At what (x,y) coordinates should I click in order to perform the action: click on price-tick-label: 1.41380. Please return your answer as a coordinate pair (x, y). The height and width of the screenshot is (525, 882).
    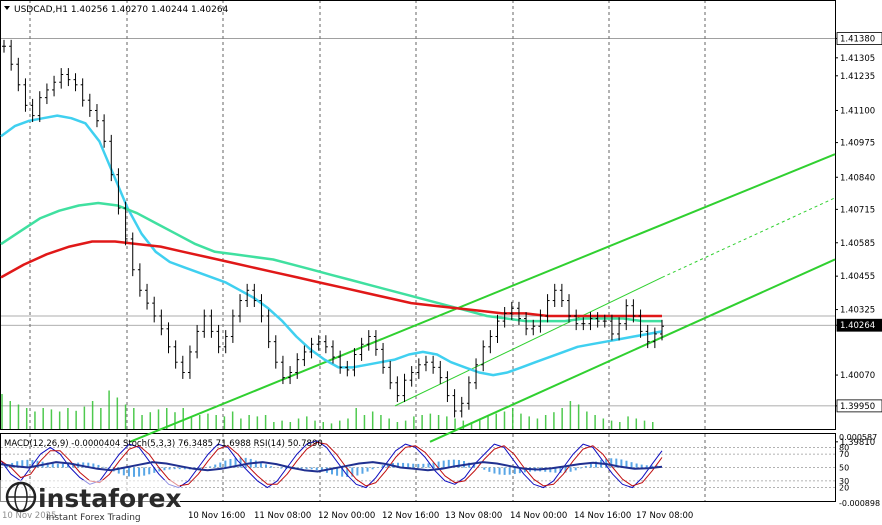
    Looking at the image, I should click on (857, 40).